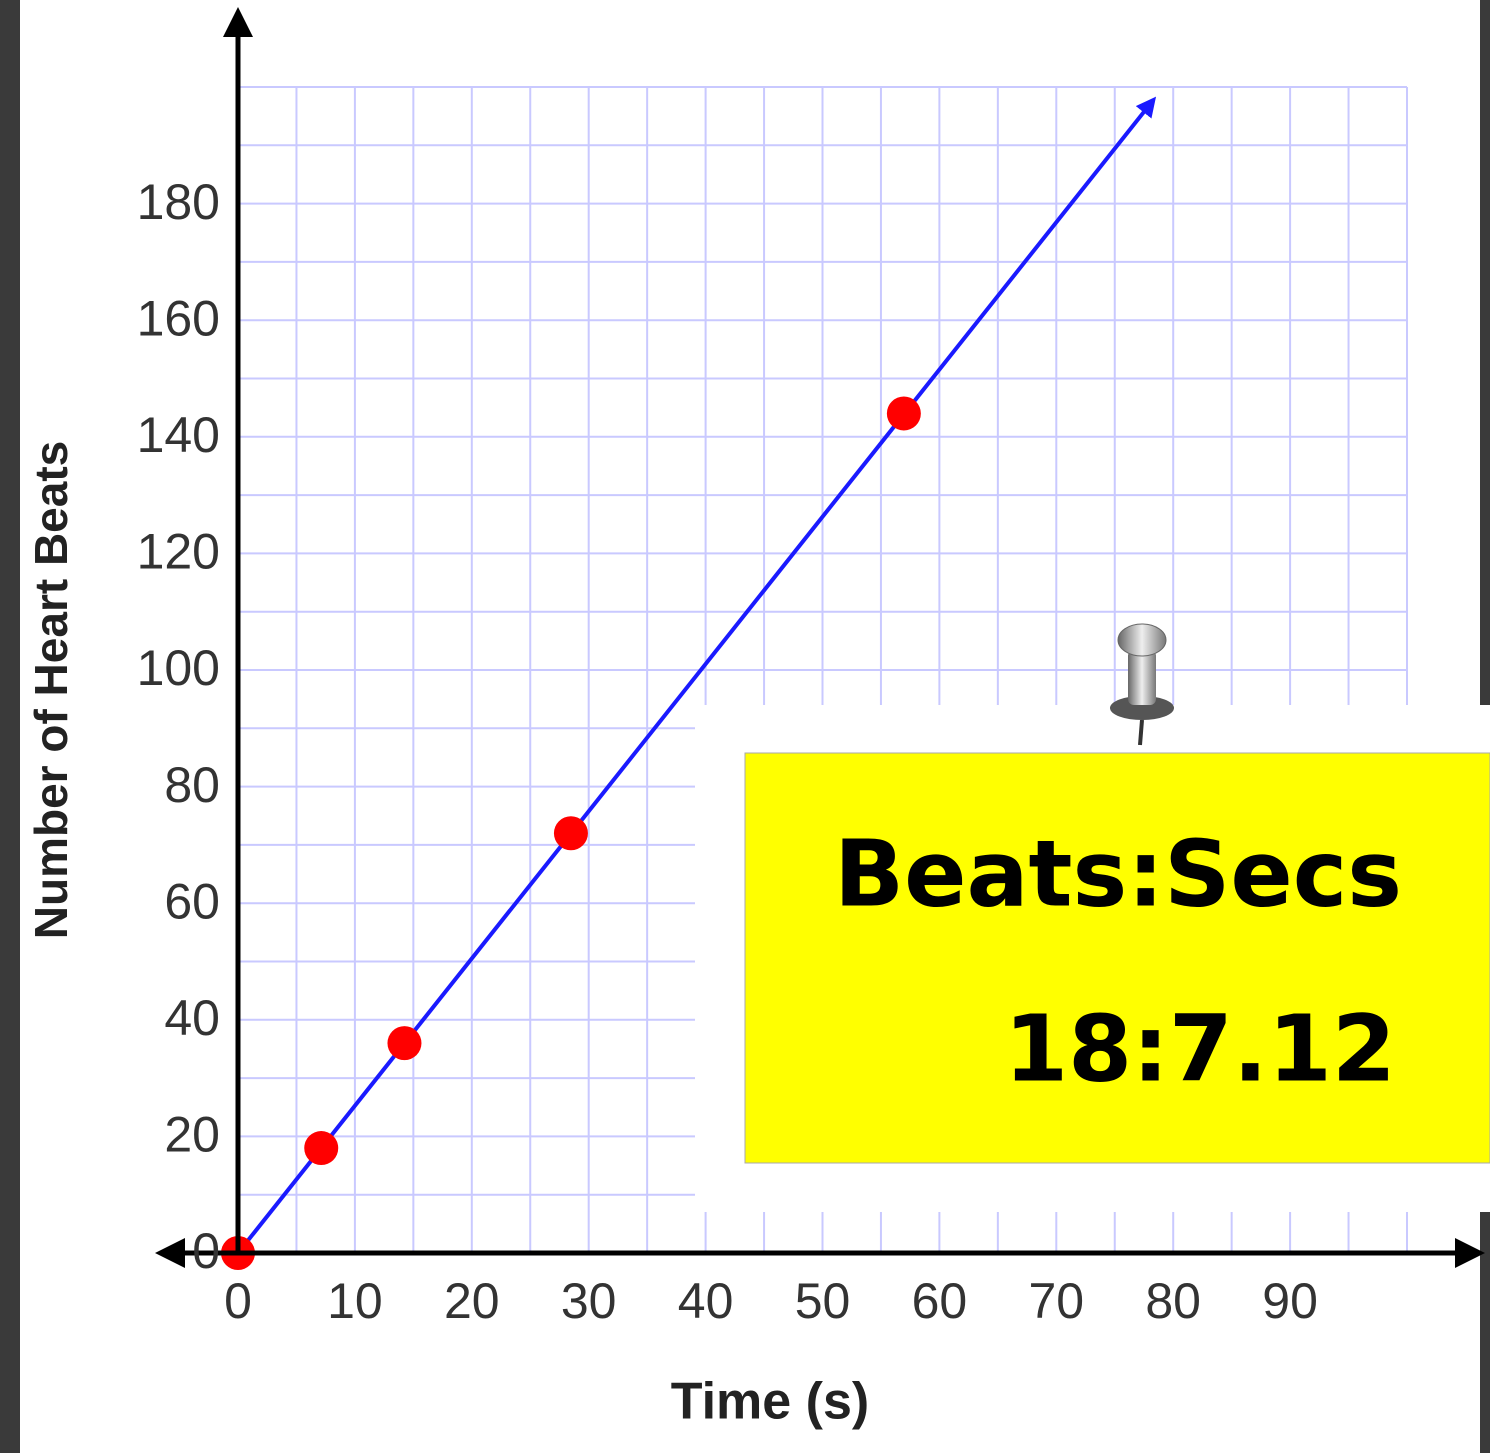 The height and width of the screenshot is (1453, 1490). Describe the element at coordinates (206, 1251) in the screenshot. I see `y-tick-label: 0` at that location.